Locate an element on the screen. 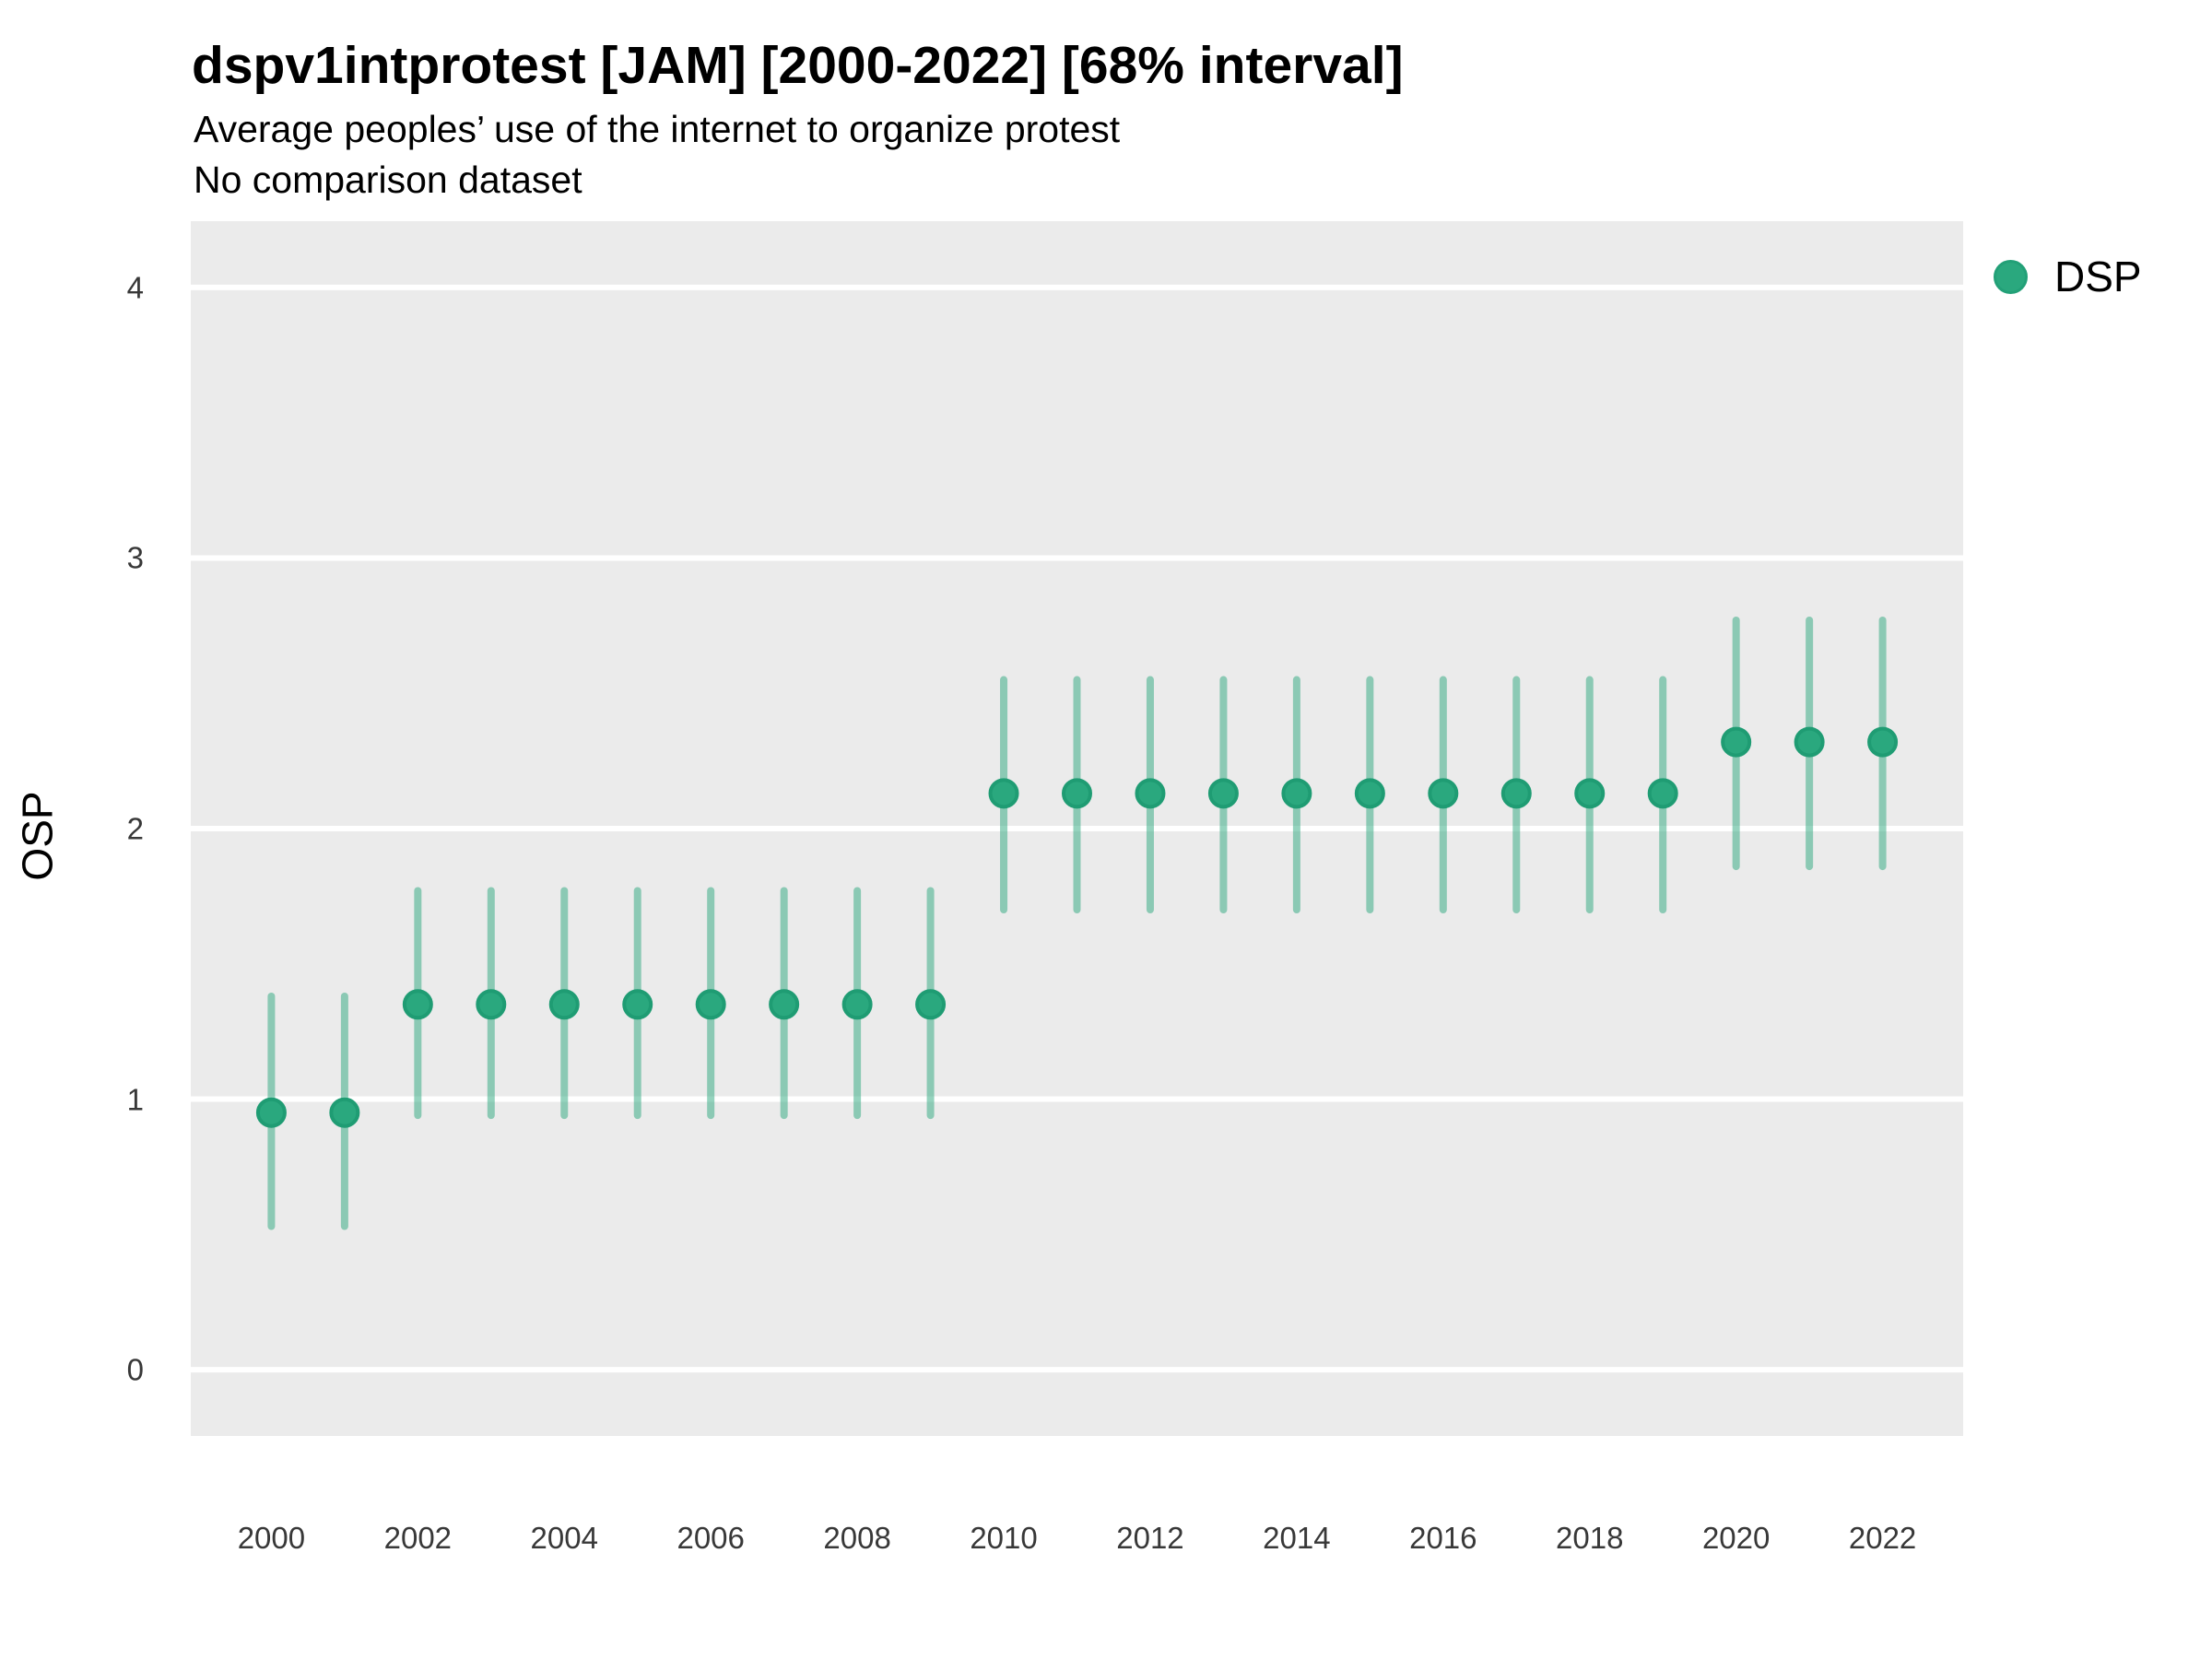 The width and height of the screenshot is (2212, 1659). y-tick-label-0: 0 is located at coordinates (135, 1369).